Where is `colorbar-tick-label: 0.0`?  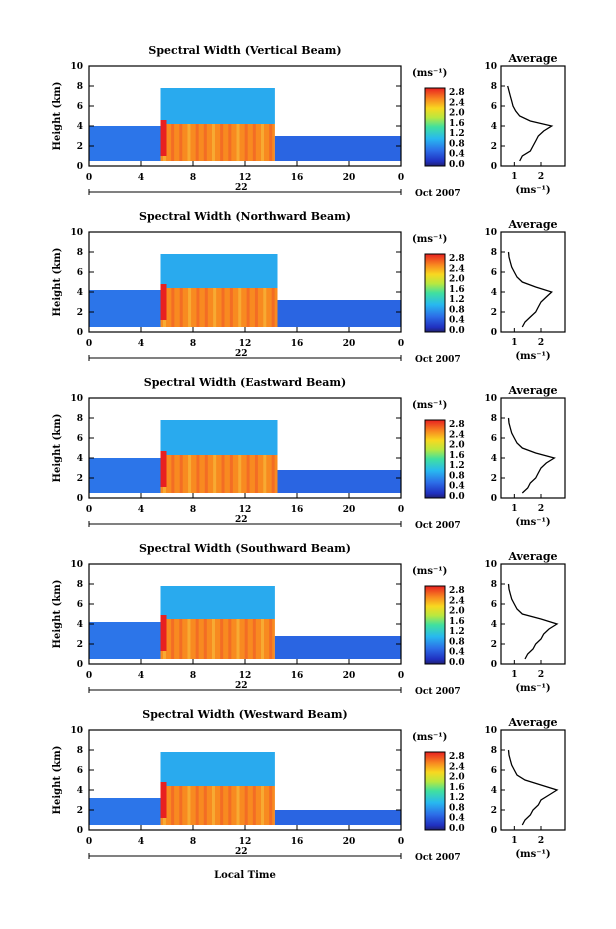 colorbar-tick-label: 0.0 is located at coordinates (457, 829).